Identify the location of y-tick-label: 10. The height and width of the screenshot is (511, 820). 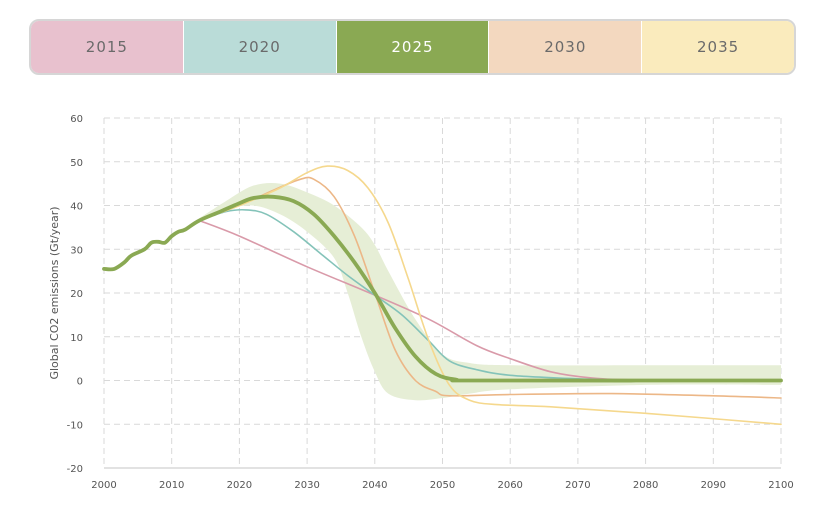
(76, 338).